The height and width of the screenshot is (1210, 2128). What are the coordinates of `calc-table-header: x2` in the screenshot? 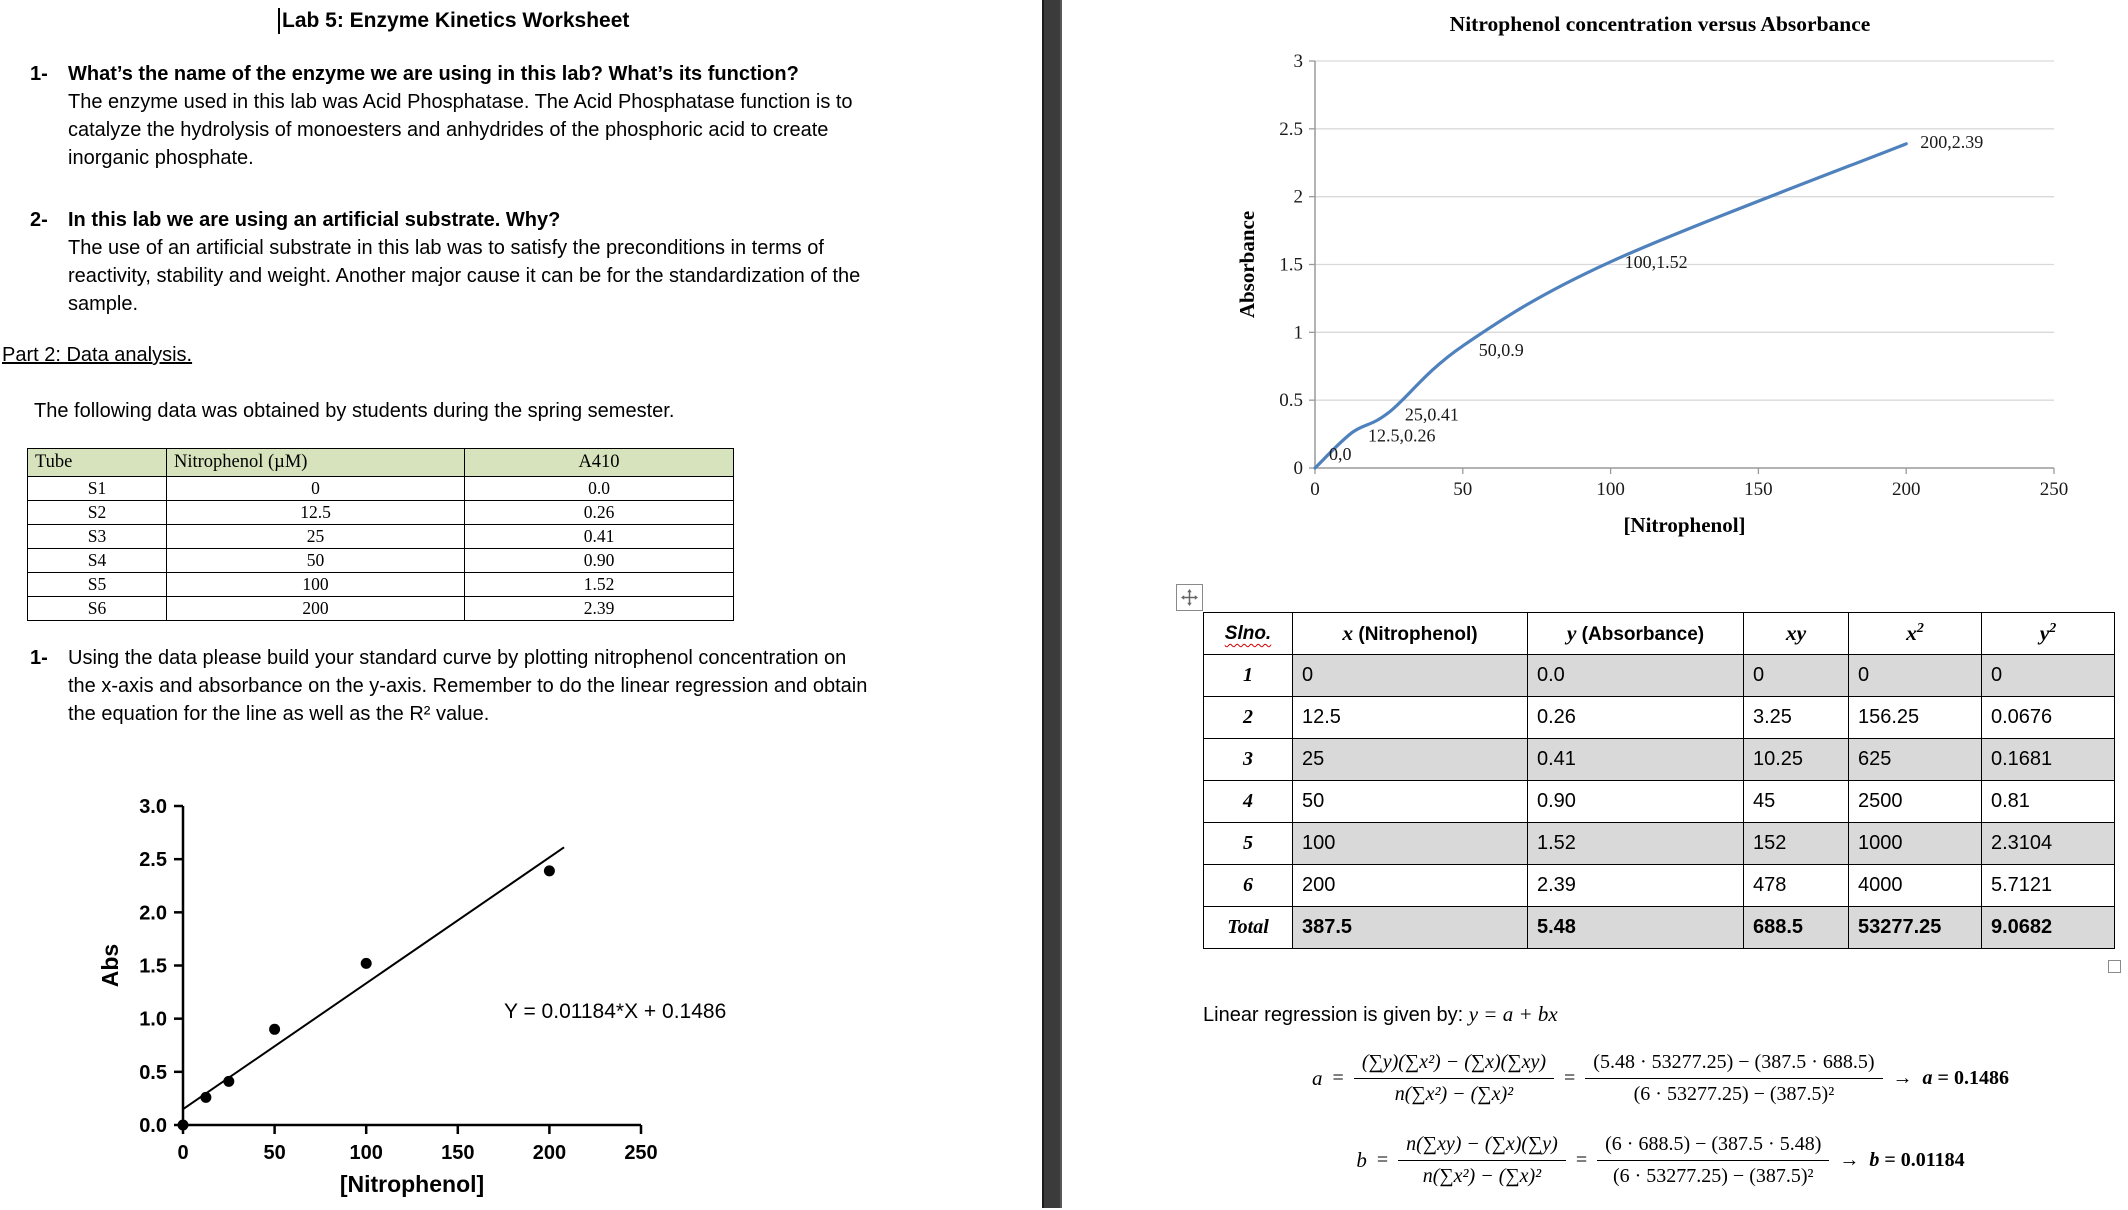 It's located at (1915, 633).